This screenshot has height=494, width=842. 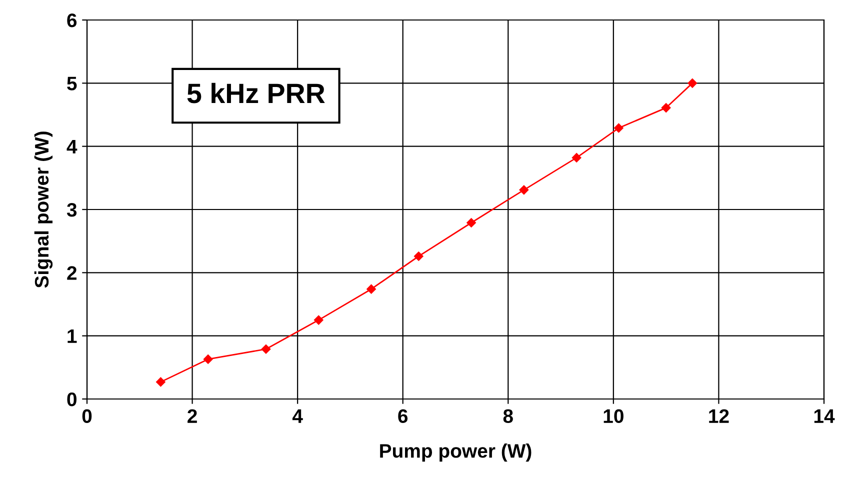 I want to click on y-tick-label: 0, so click(x=71, y=399).